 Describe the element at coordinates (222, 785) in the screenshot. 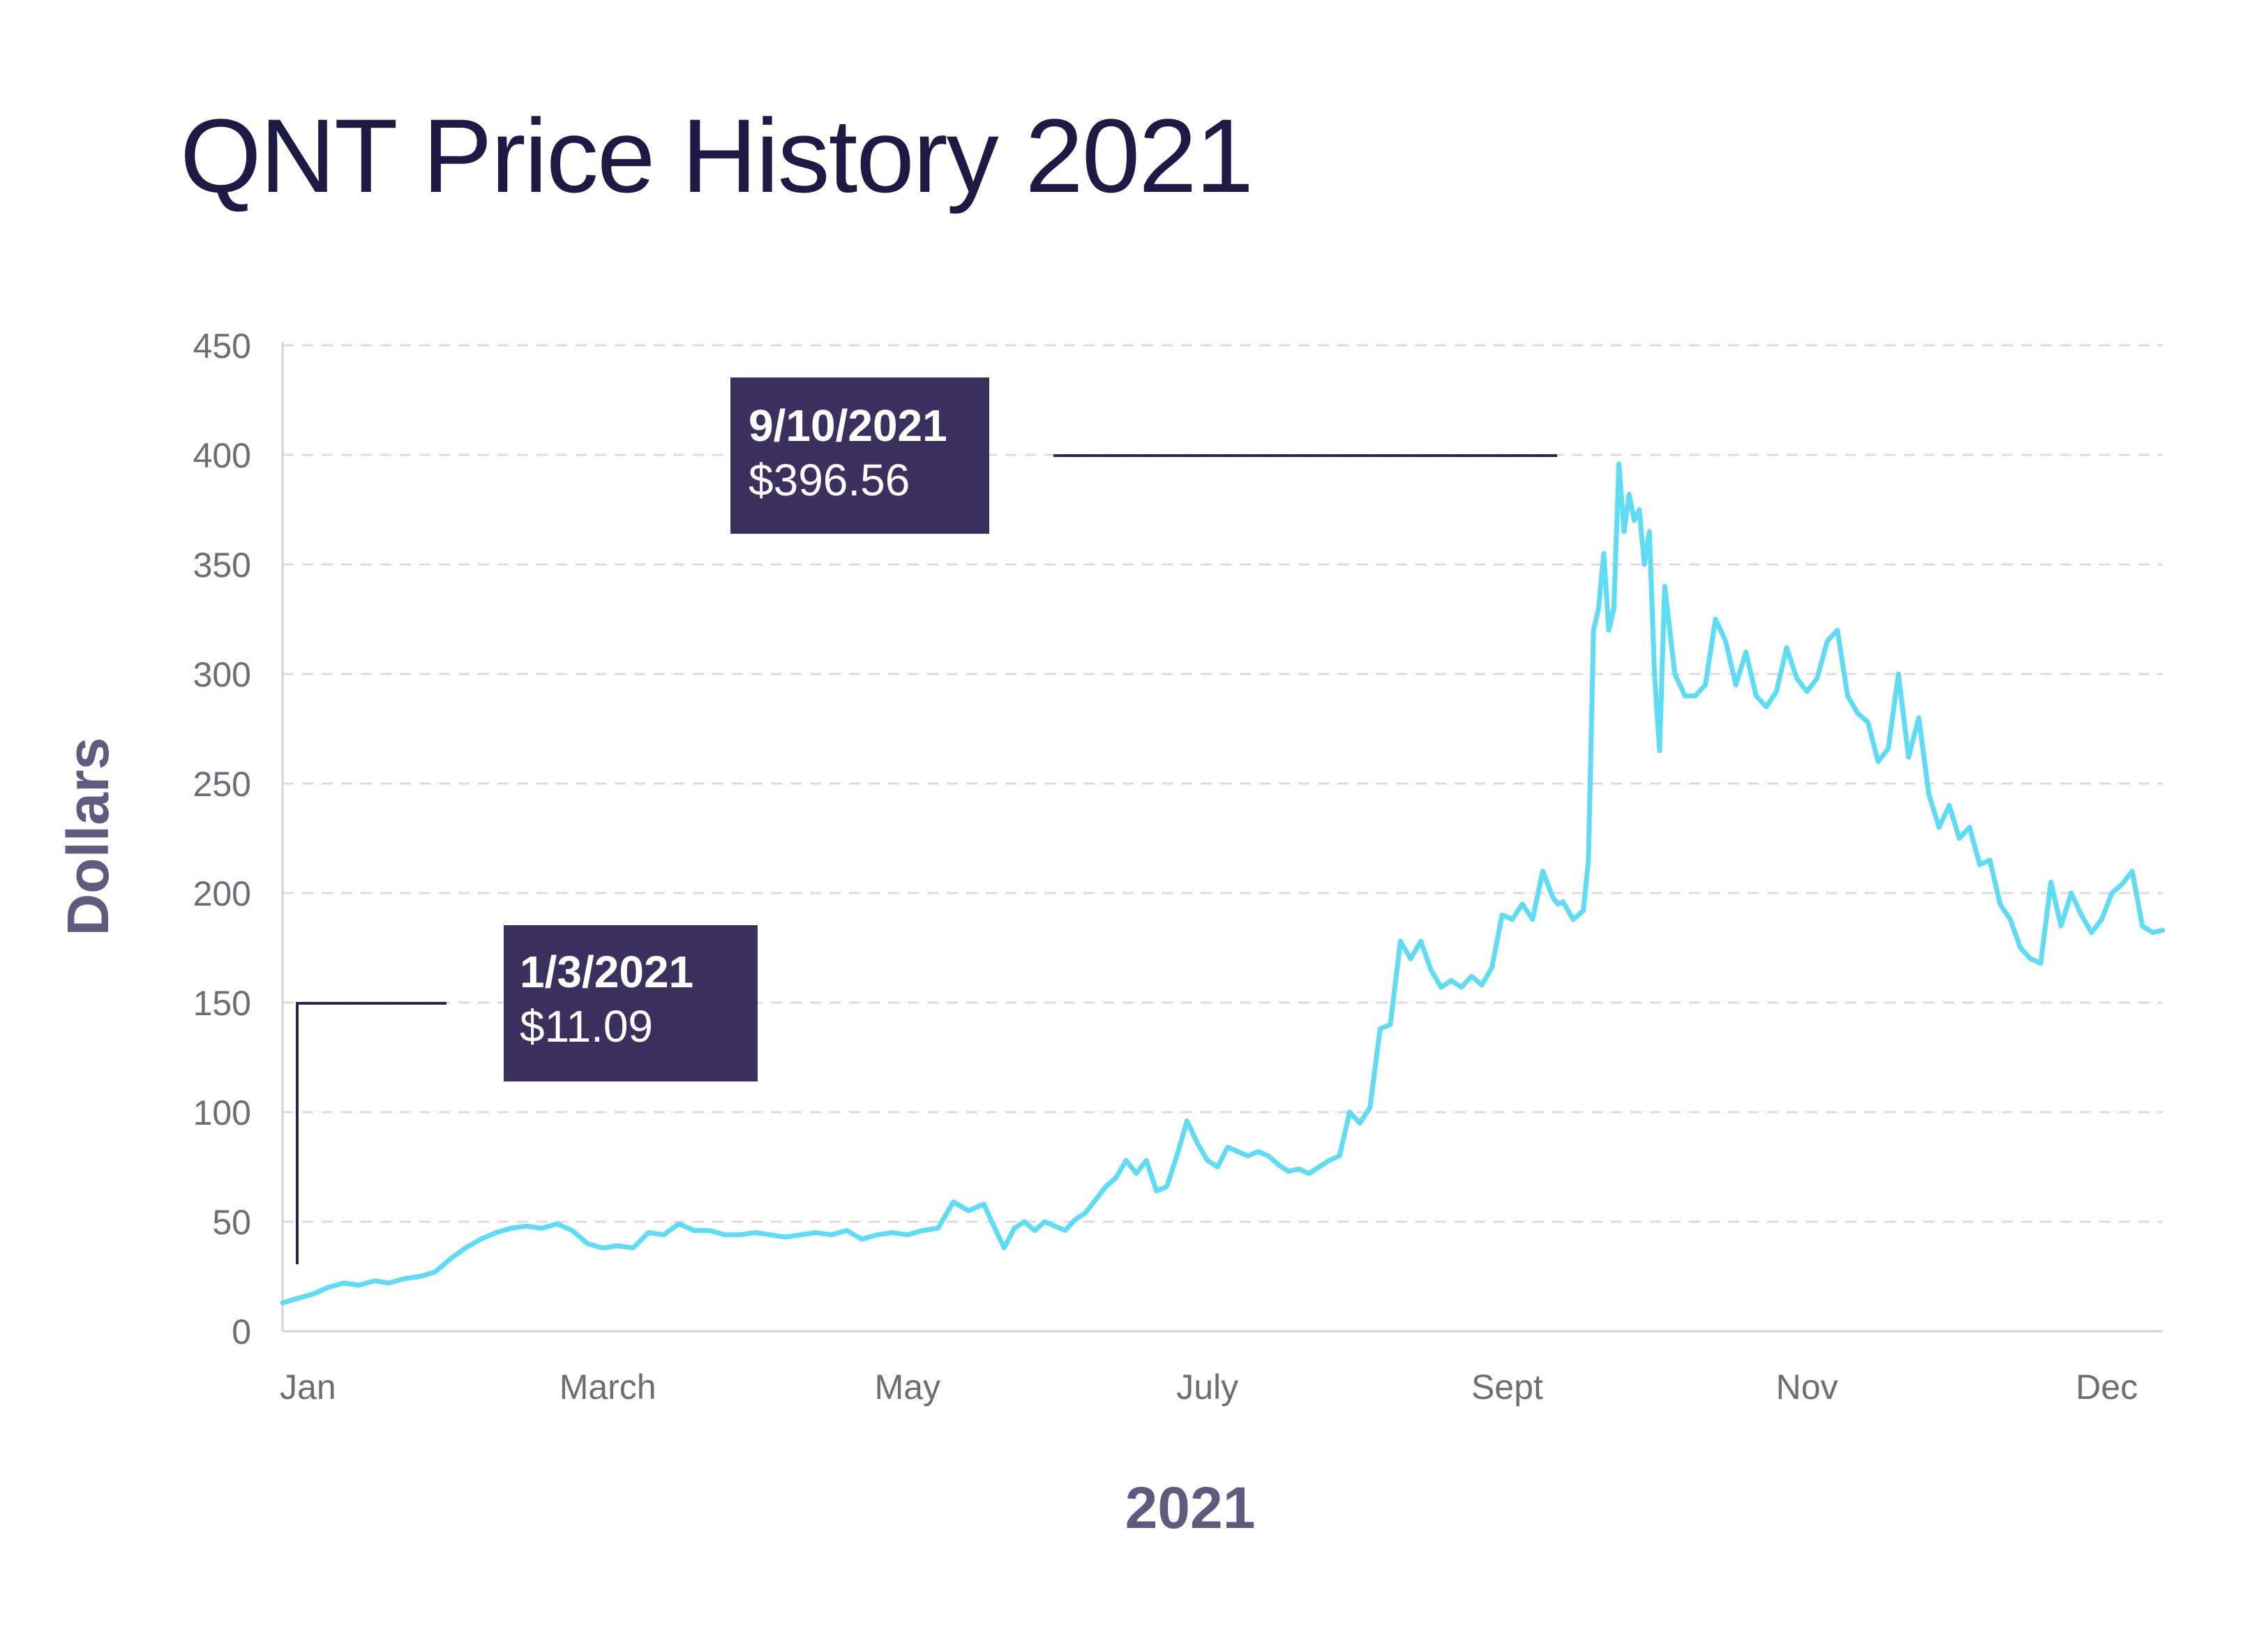

I see `y-tick-label: 250` at that location.